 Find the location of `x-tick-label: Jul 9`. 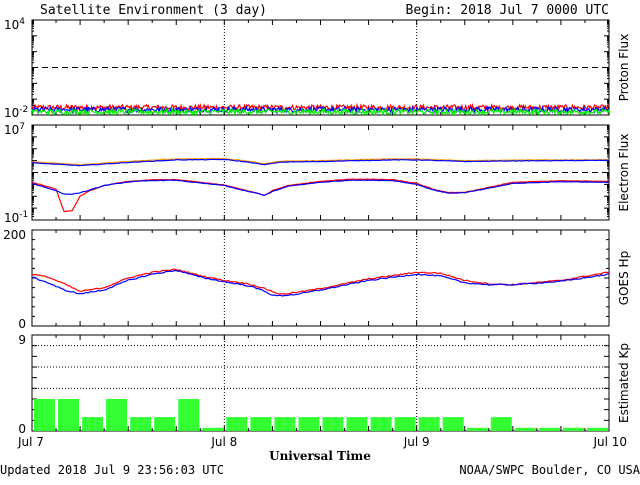

x-tick-label: Jul 9 is located at coordinates (416, 442).